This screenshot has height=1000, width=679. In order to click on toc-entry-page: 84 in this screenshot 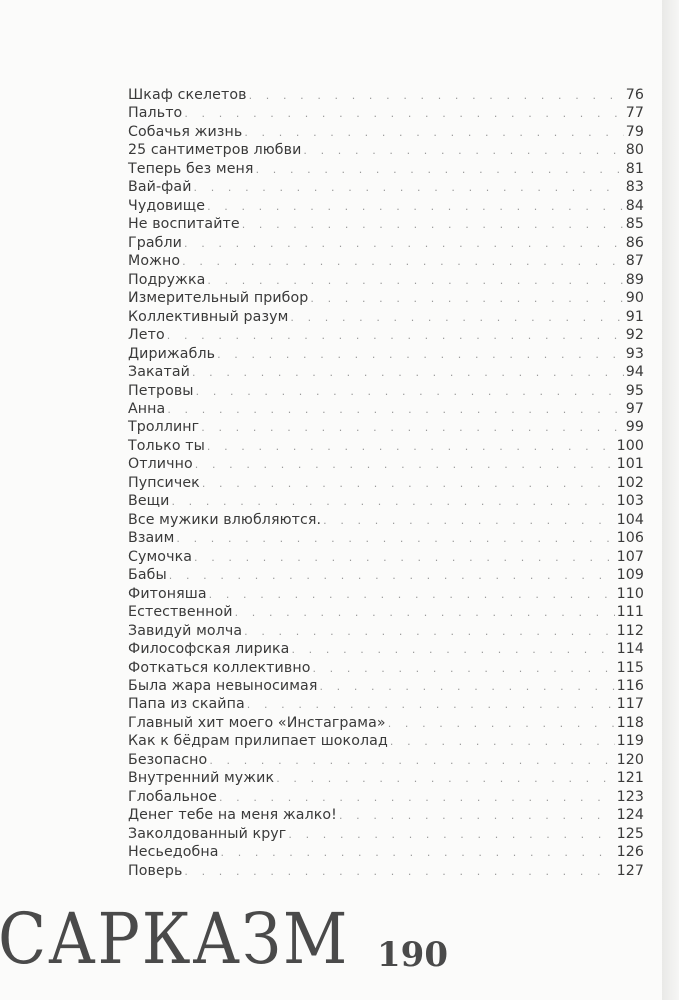, I will do `click(634, 205)`.